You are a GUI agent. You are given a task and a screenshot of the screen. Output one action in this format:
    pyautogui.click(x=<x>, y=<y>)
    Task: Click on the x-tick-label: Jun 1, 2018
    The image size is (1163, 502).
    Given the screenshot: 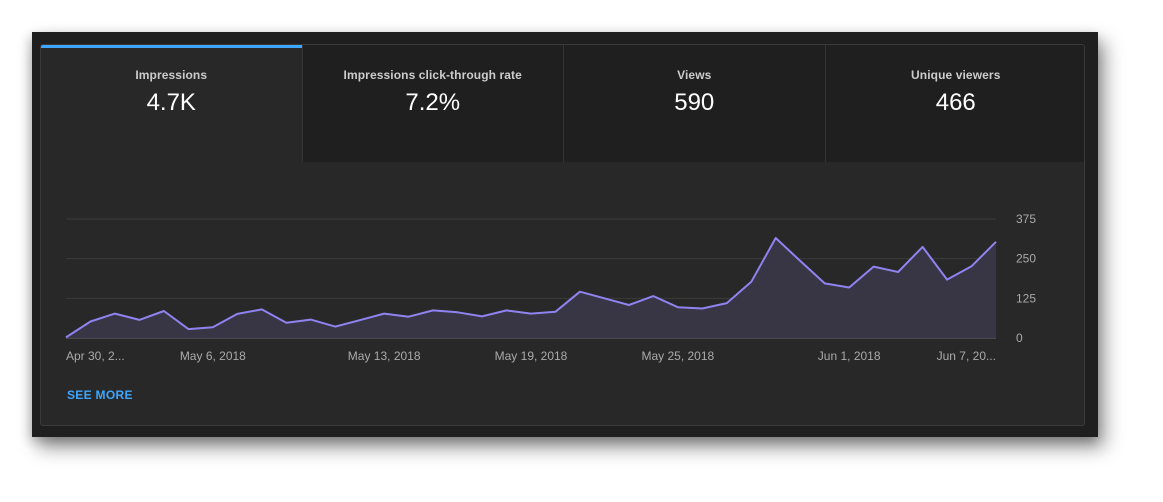 What is the action you would take?
    pyautogui.click(x=849, y=356)
    